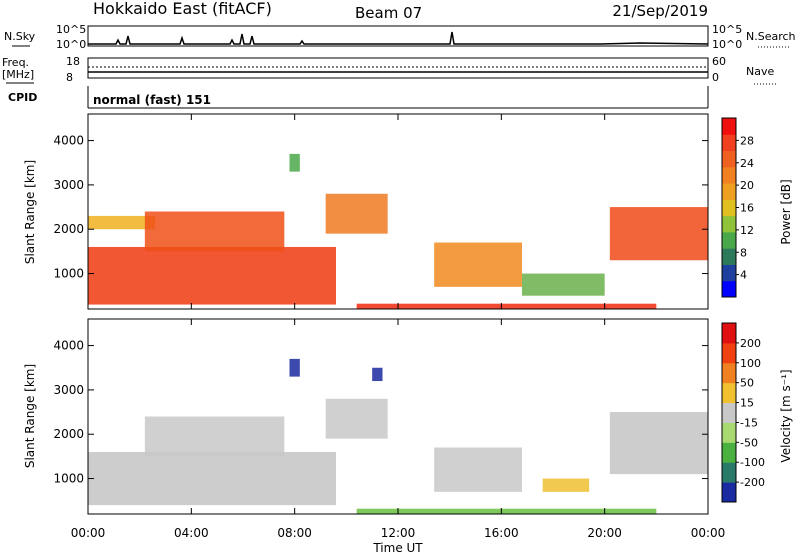  I want to click on velocity-colorbar-tick-label: 200, so click(750, 343).